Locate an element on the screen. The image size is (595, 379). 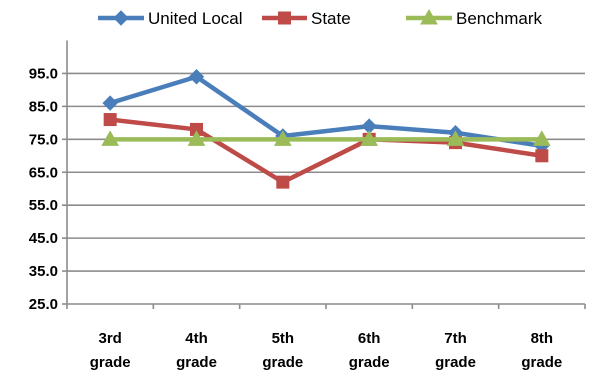
y-tick-label: 65.0 is located at coordinates (43, 172).